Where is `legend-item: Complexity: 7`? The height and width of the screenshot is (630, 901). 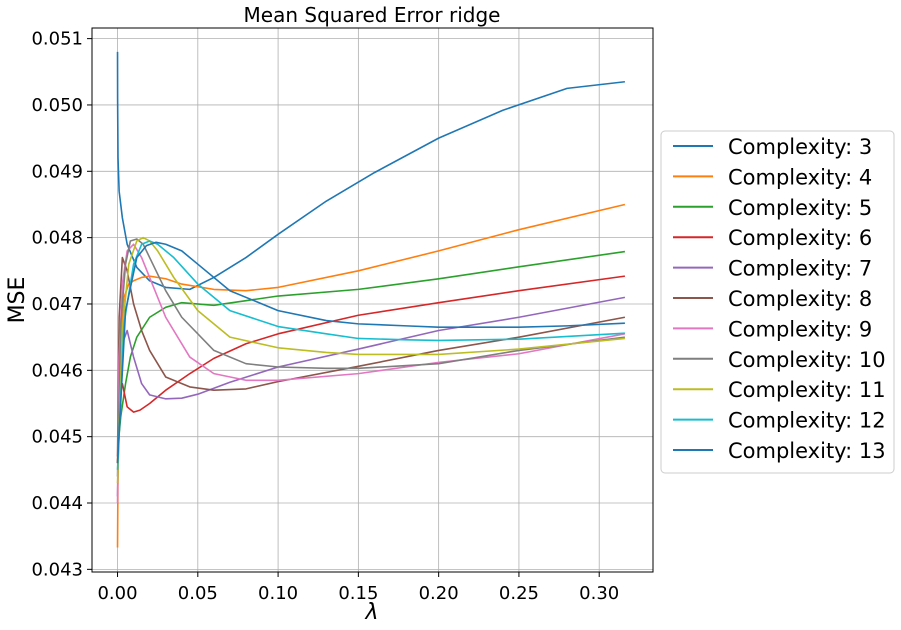 legend-item: Complexity: 7 is located at coordinates (772, 269).